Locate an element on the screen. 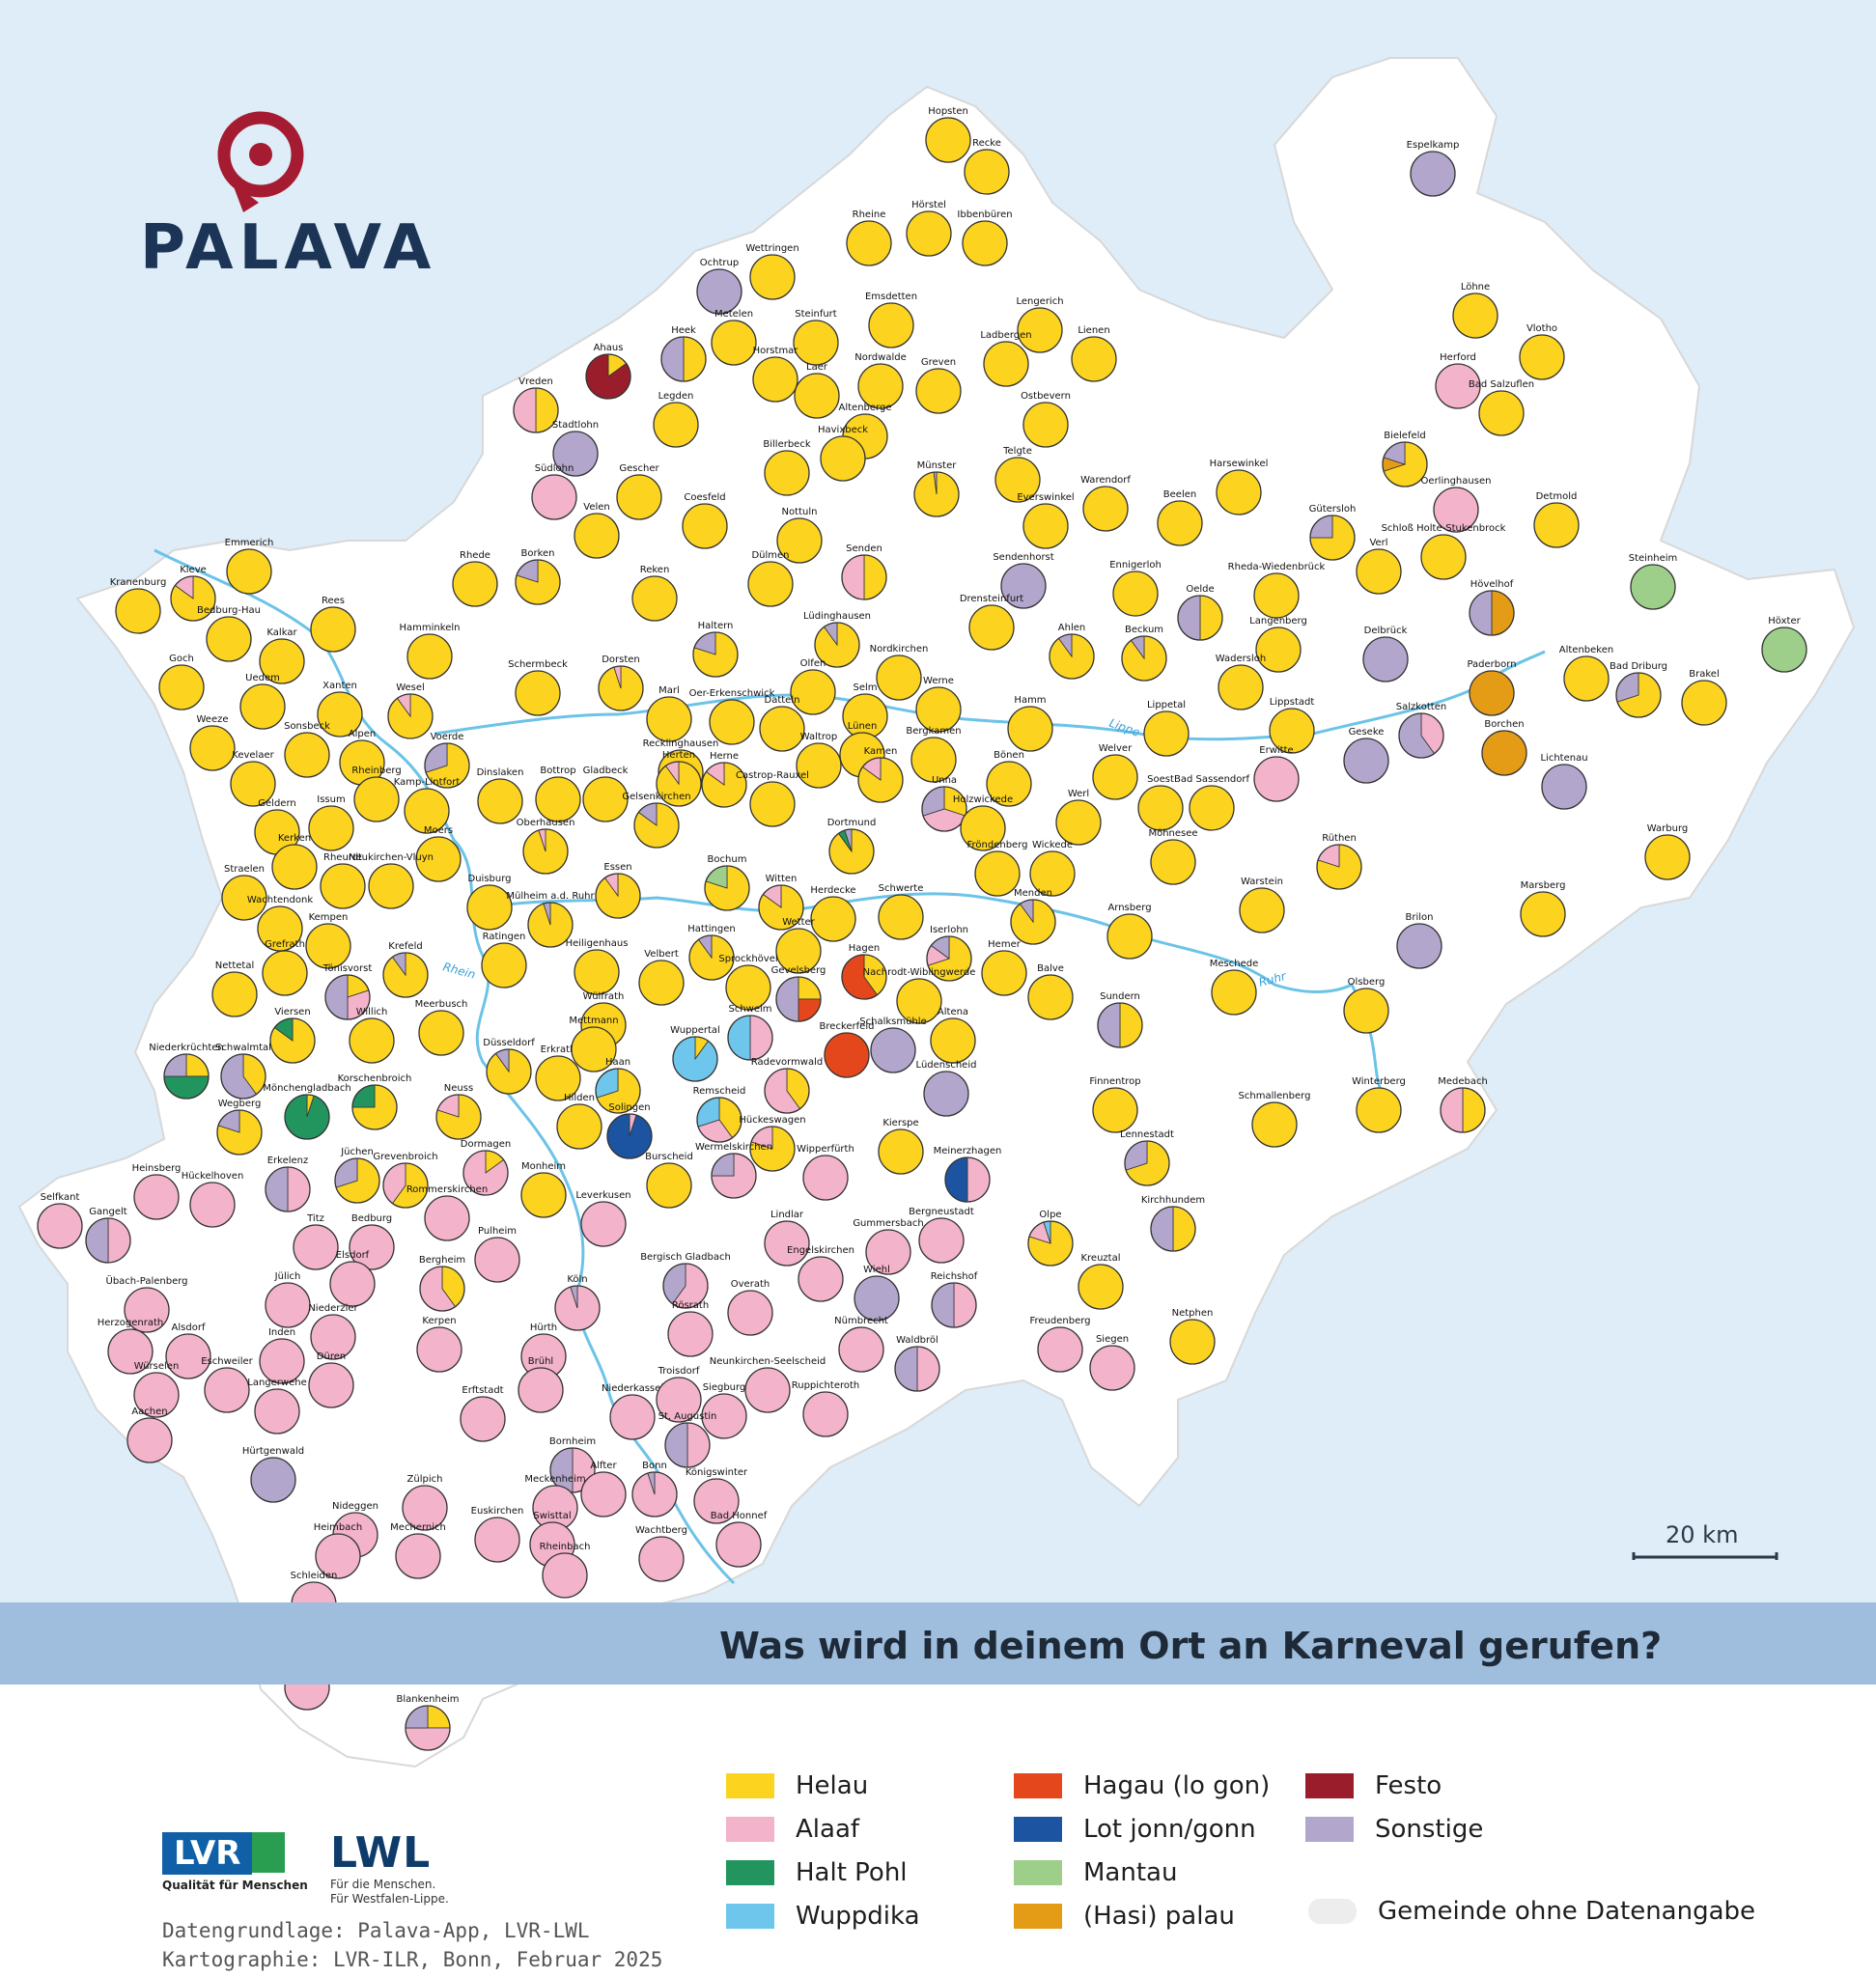 The image size is (1876, 1977). place-marker: Bedburg-Hau is located at coordinates (229, 633).